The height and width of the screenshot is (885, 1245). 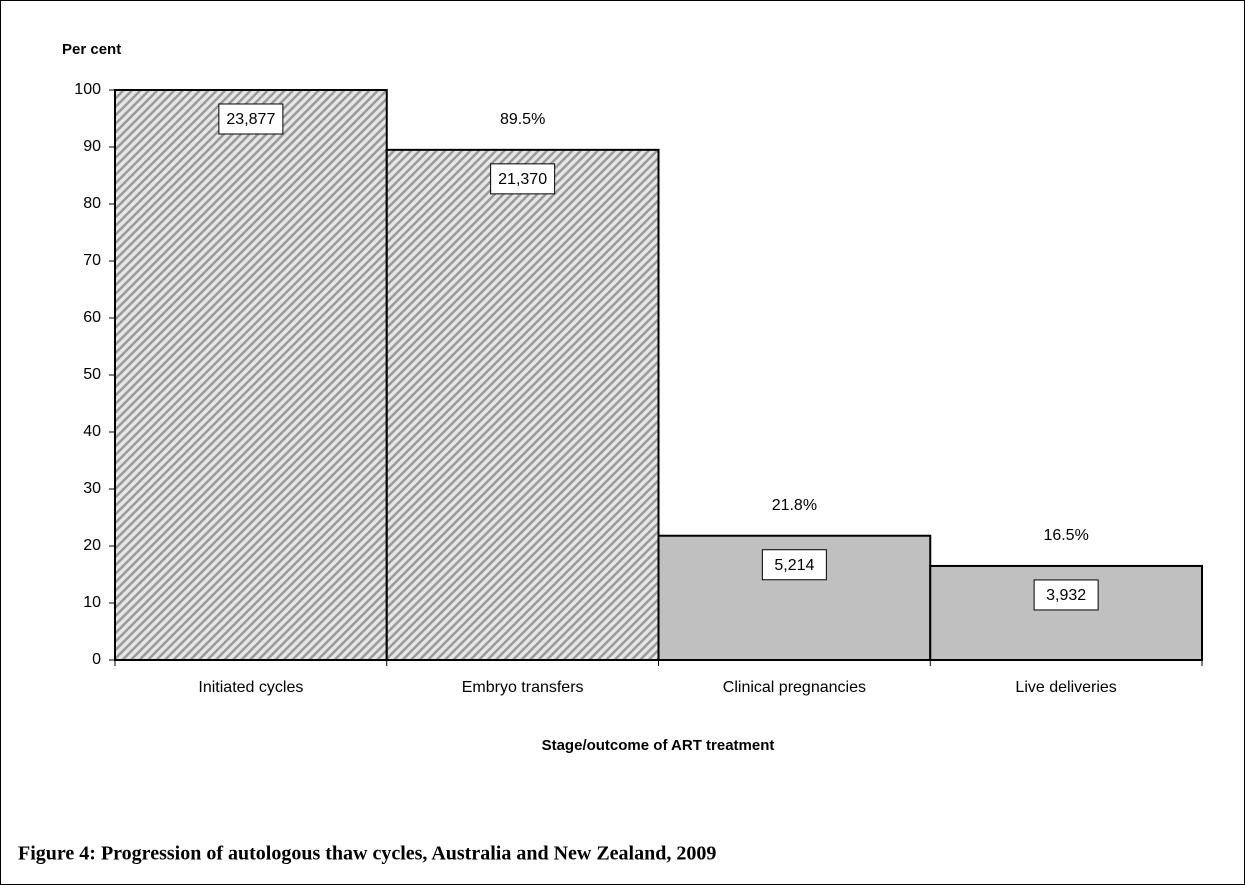 I want to click on x-axis-title: Stage/outcome of ART treatment, so click(x=658, y=745).